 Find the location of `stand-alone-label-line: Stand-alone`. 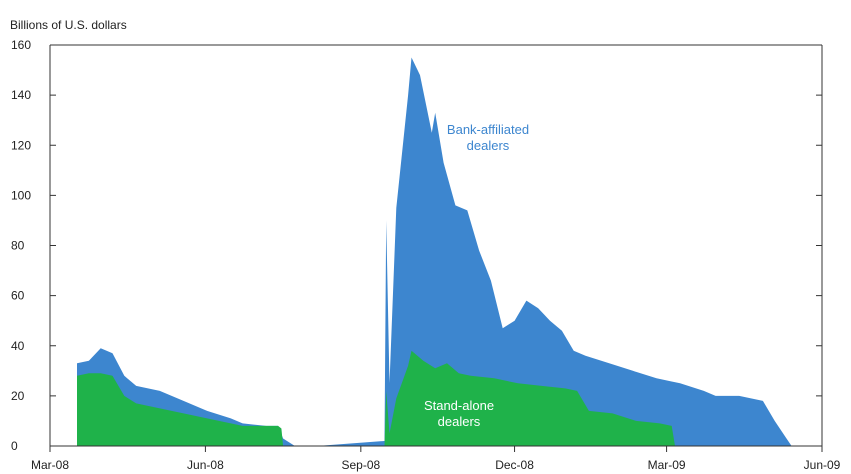

stand-alone-label-line: Stand-alone is located at coordinates (459, 405).